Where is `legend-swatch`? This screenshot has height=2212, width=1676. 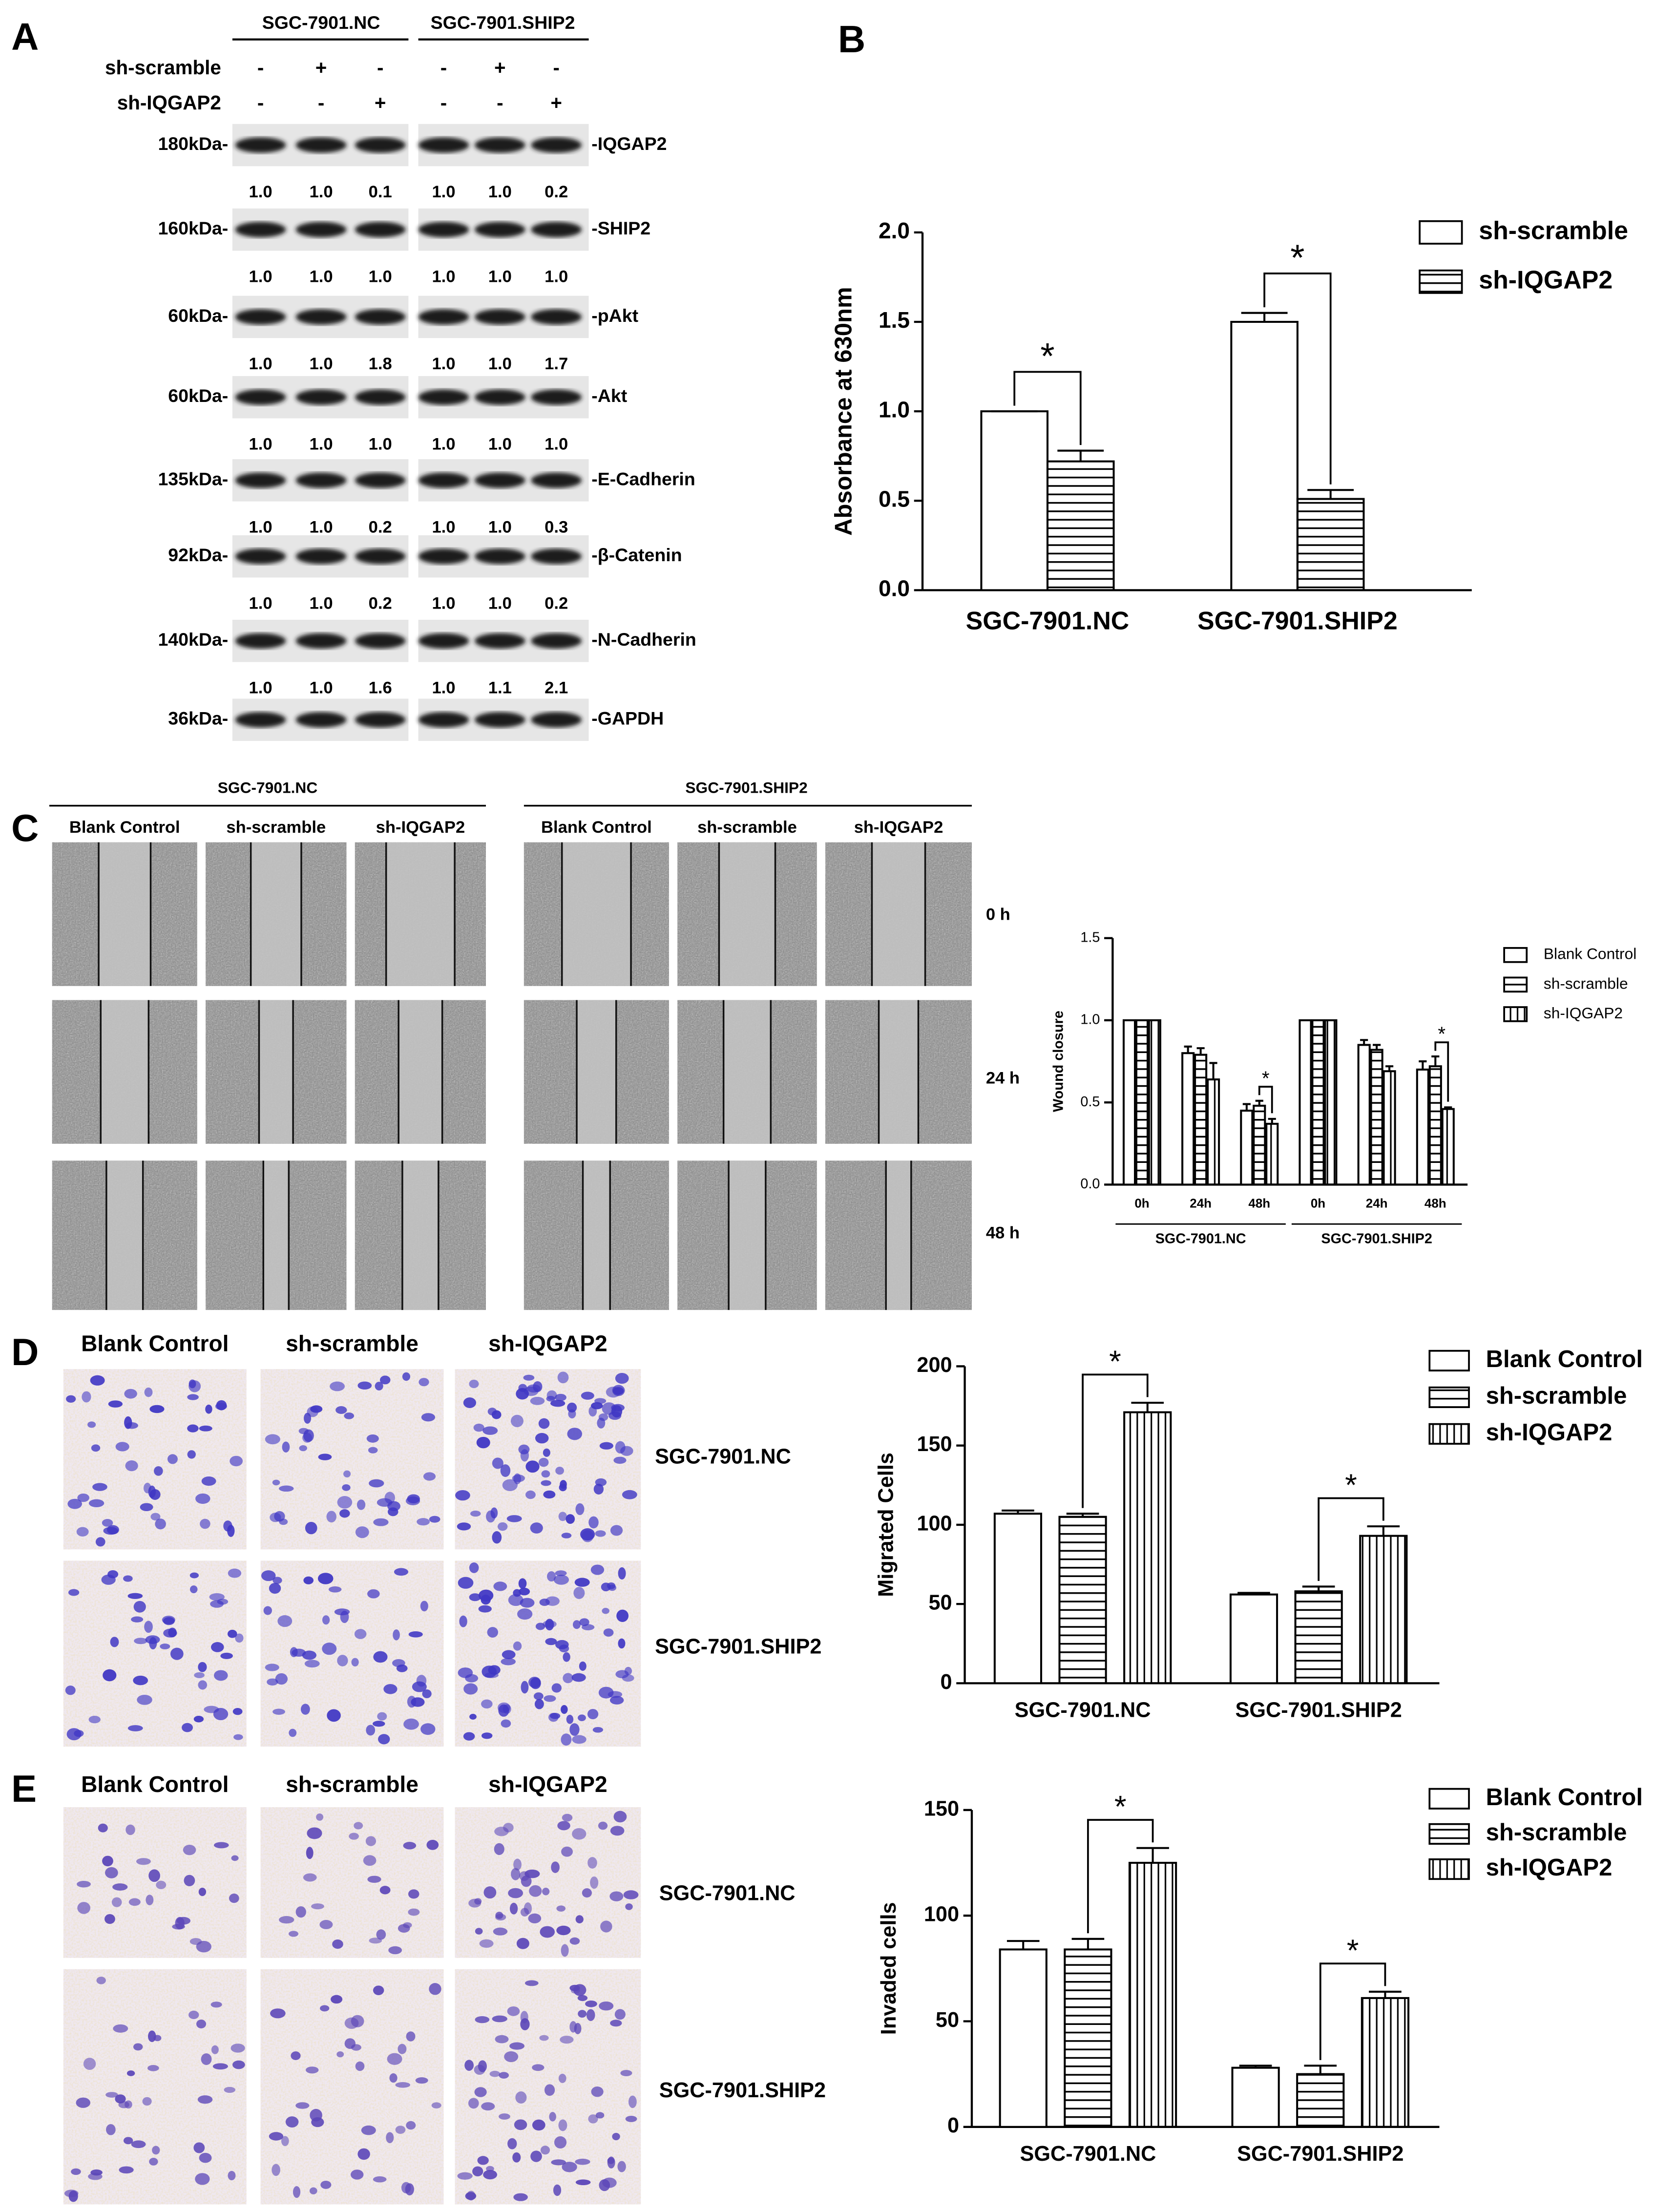 legend-swatch is located at coordinates (1449, 1360).